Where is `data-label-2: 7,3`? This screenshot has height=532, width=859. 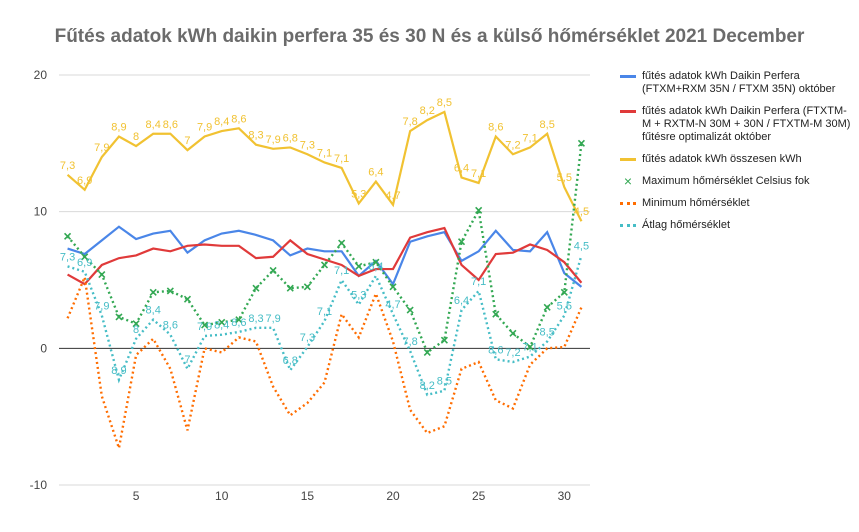 data-label-2: 7,3 is located at coordinates (307, 145).